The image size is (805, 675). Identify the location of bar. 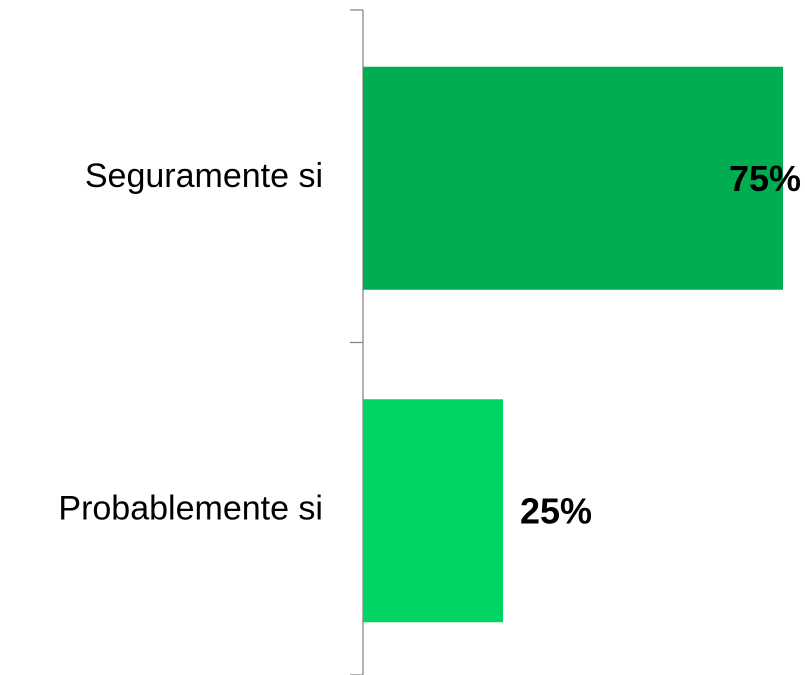
(433, 511).